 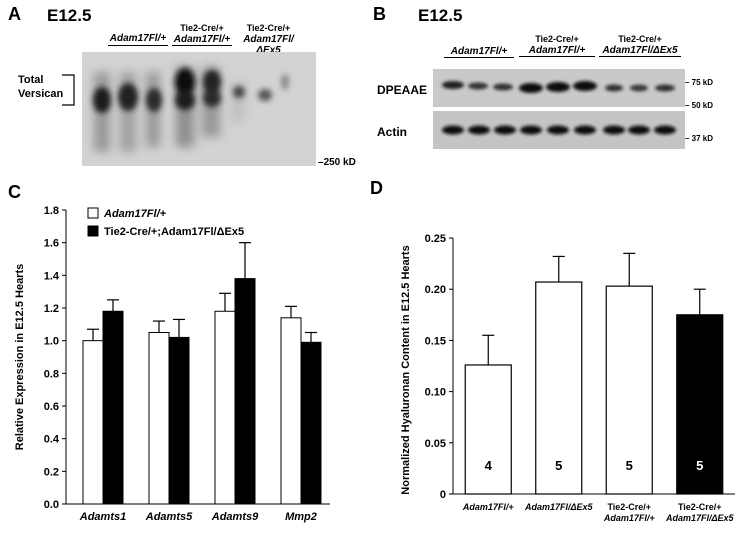 What do you see at coordinates (51, 211) in the screenshot?
I see `panel-c-y-tick-label: 1.8` at bounding box center [51, 211].